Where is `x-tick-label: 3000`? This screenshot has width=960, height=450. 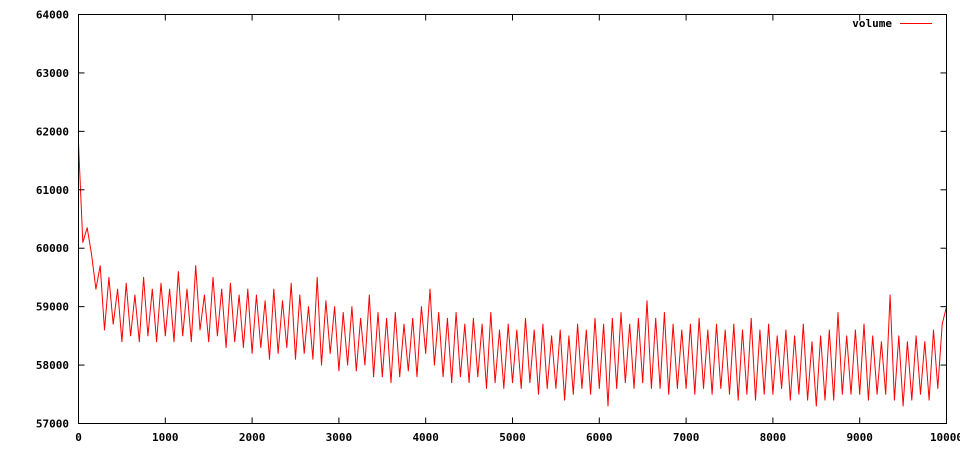 x-tick-label: 3000 is located at coordinates (339, 437).